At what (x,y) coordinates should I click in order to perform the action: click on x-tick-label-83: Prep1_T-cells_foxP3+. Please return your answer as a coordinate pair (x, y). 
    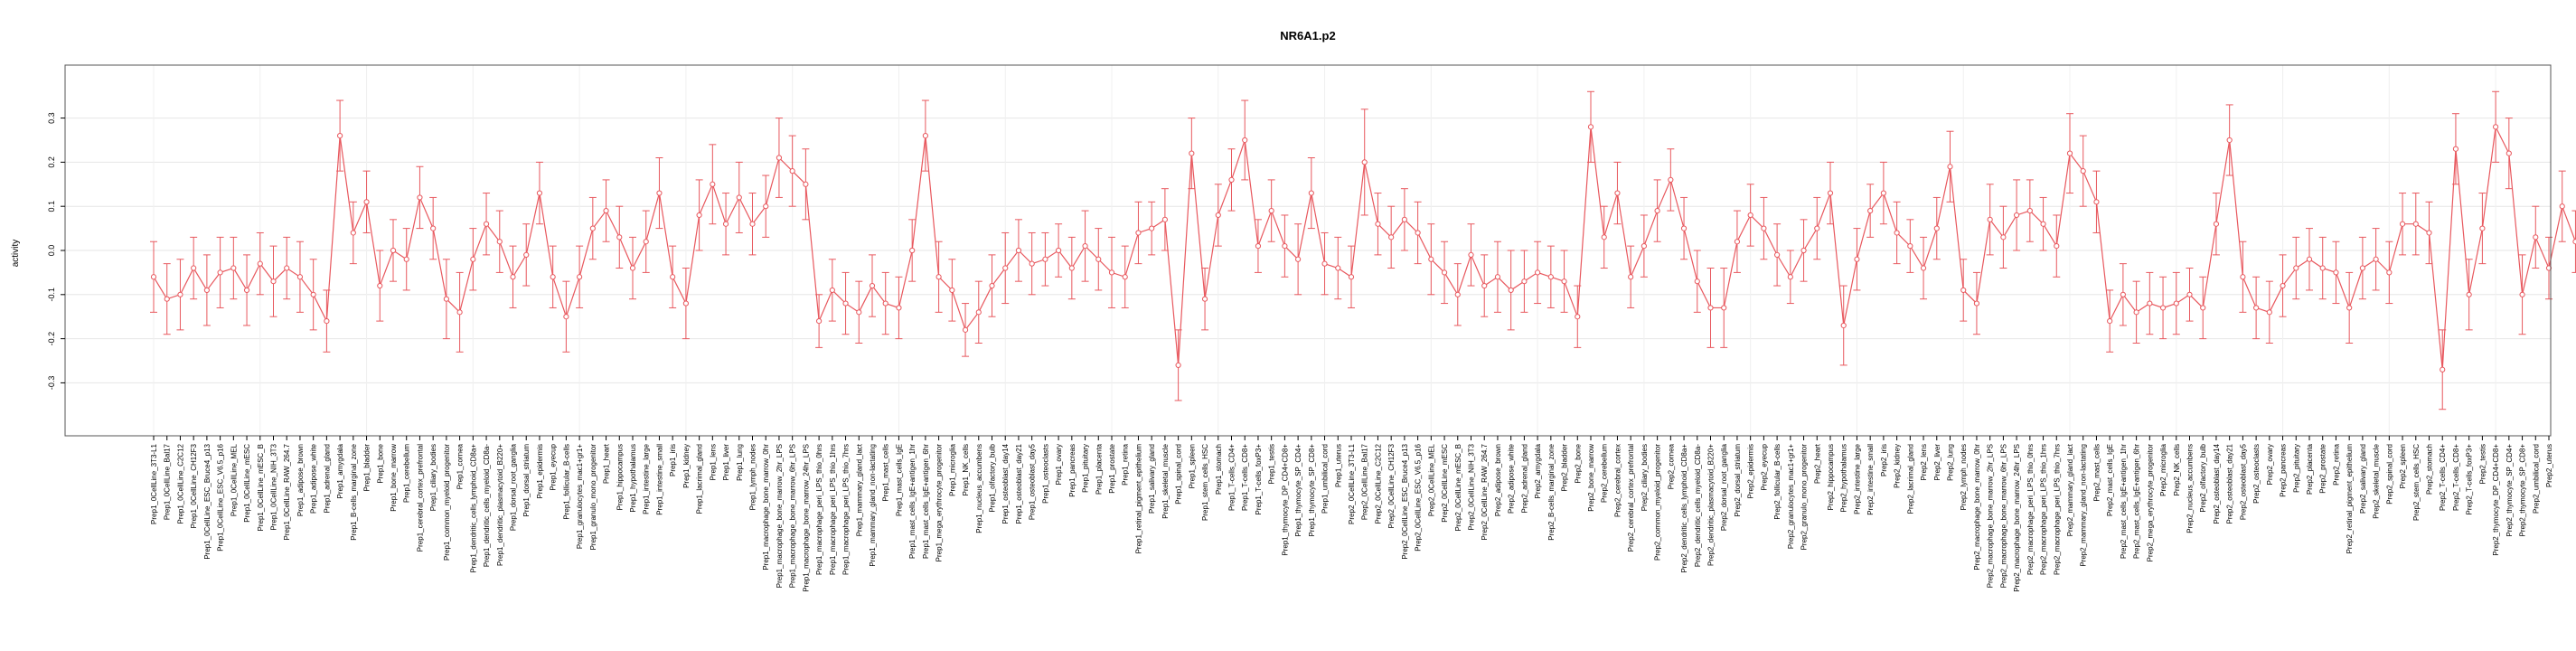
    Looking at the image, I should click on (1259, 480).